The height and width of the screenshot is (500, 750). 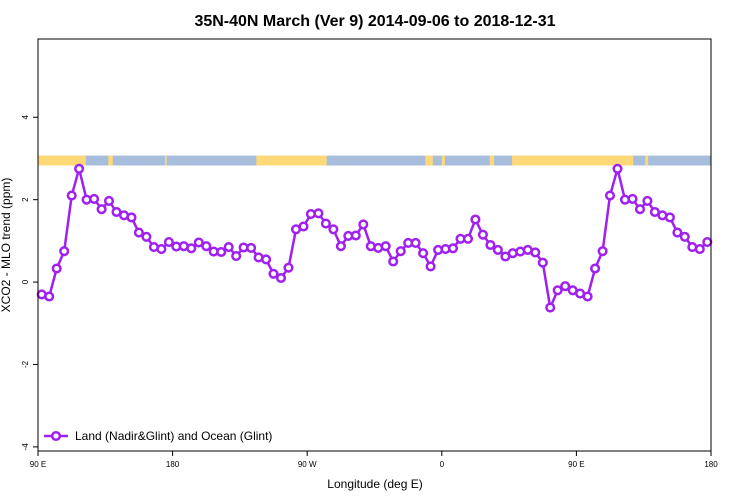 I want to click on land-ocean-bar, so click(x=374, y=160).